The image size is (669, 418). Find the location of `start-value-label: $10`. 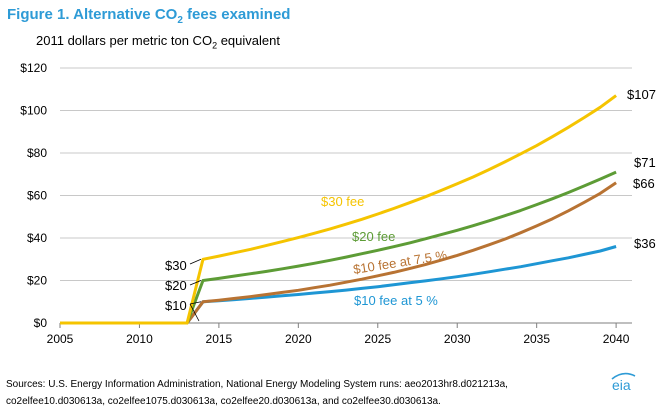

start-value-label: $10 is located at coordinates (176, 305).